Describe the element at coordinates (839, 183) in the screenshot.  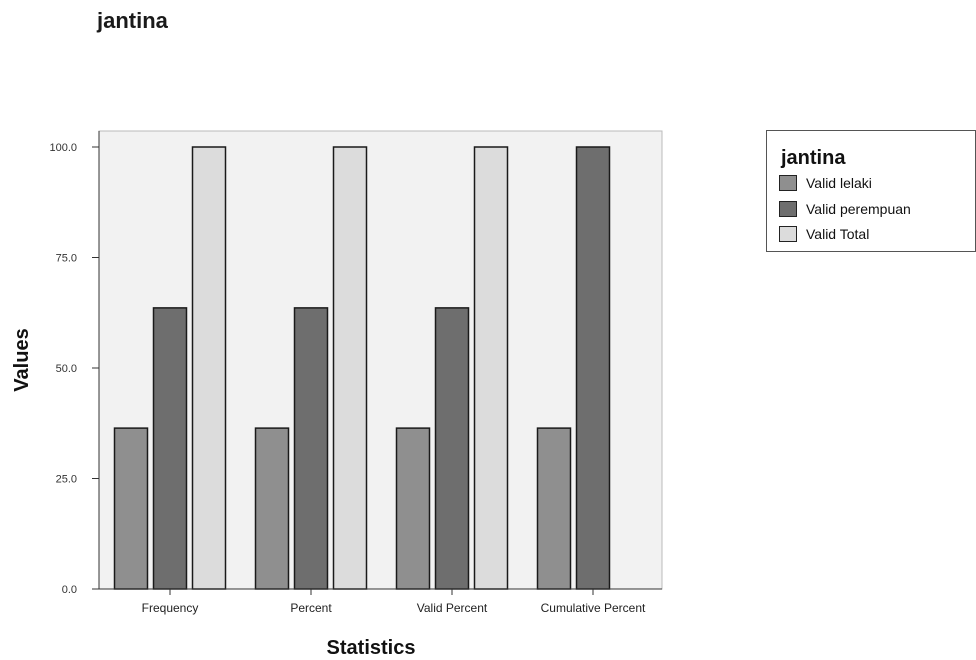
I see `legend-label: Valid lelaki` at that location.